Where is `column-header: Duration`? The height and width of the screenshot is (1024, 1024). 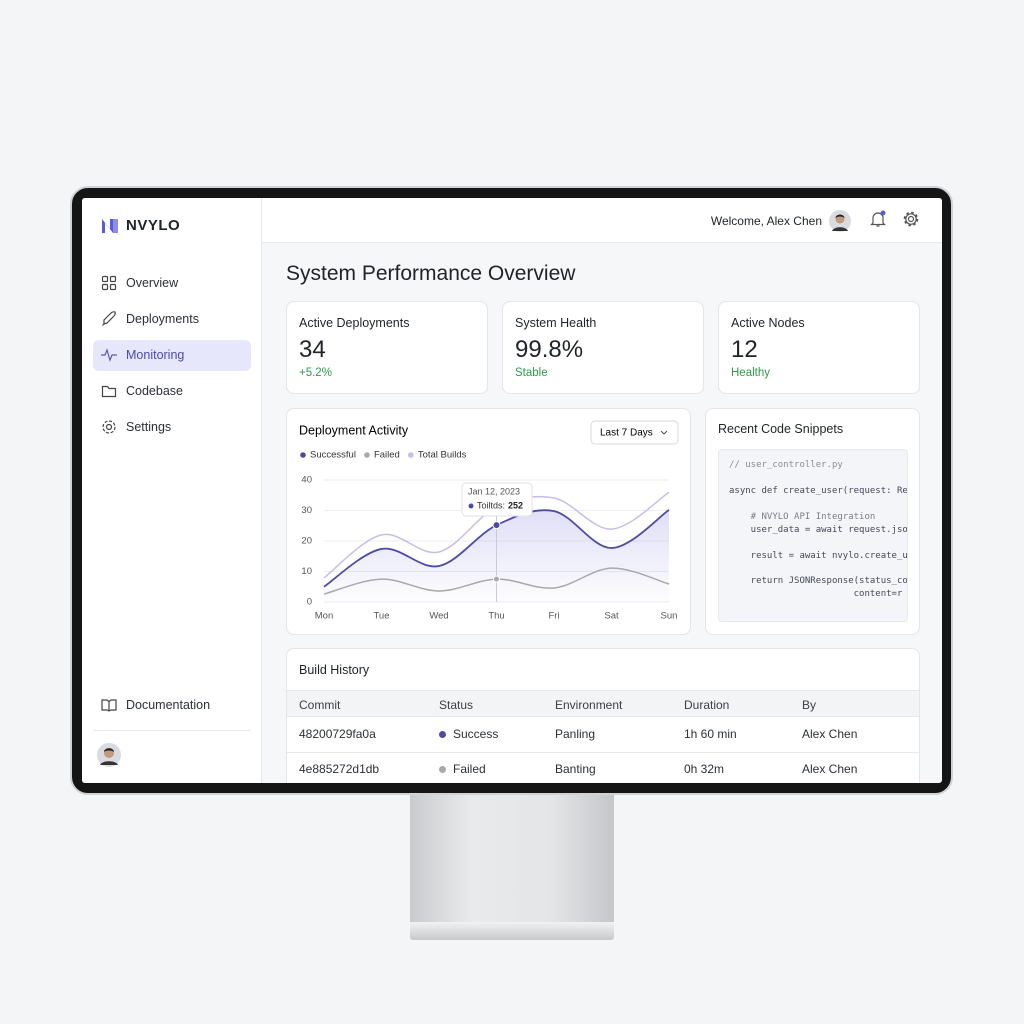
column-header: Duration is located at coordinates (707, 705).